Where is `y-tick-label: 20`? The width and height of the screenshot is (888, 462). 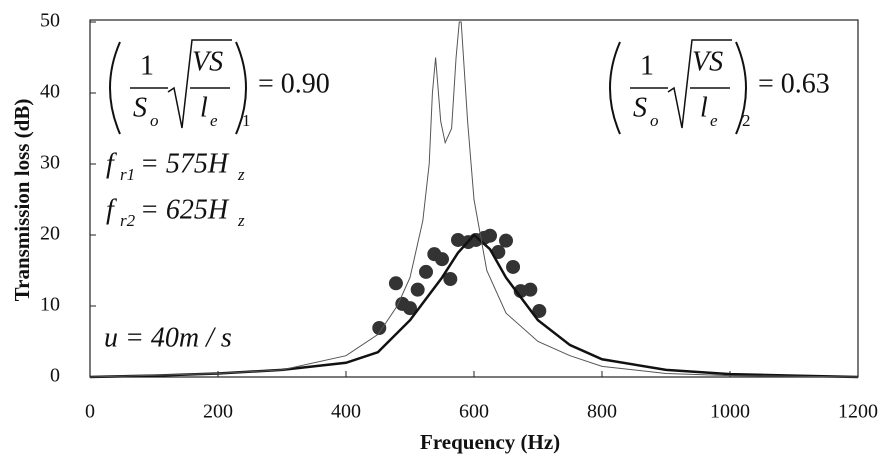 y-tick-label: 20 is located at coordinates (50, 234).